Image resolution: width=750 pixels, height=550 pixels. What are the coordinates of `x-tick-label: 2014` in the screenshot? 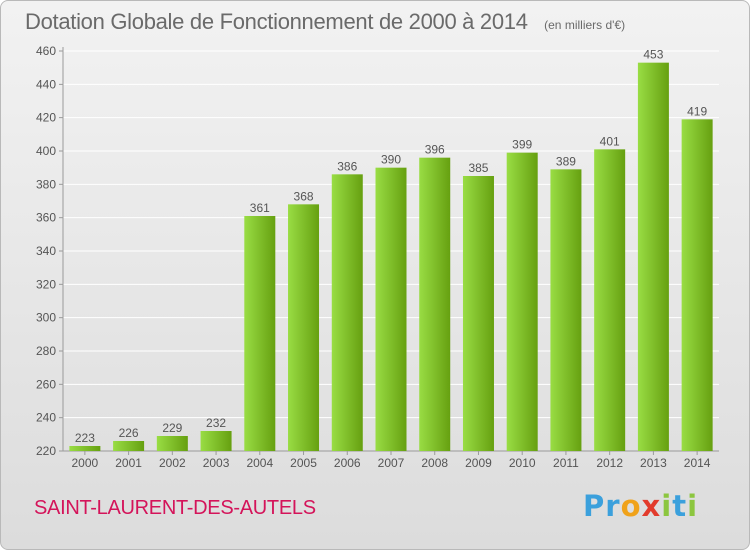 It's located at (697, 463).